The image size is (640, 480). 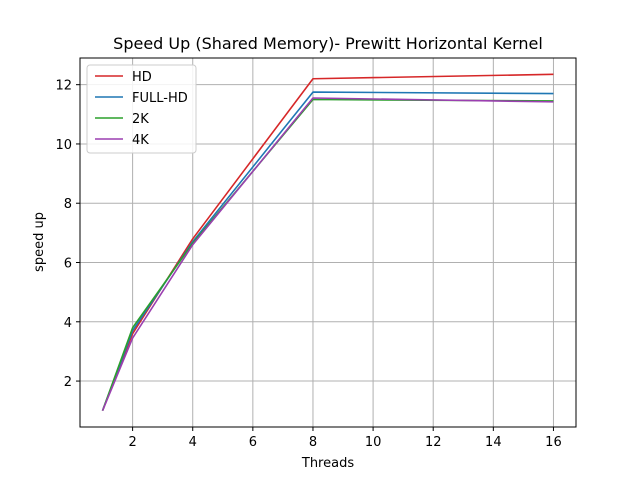 I want to click on y-tick-label: 2, so click(x=68, y=382).